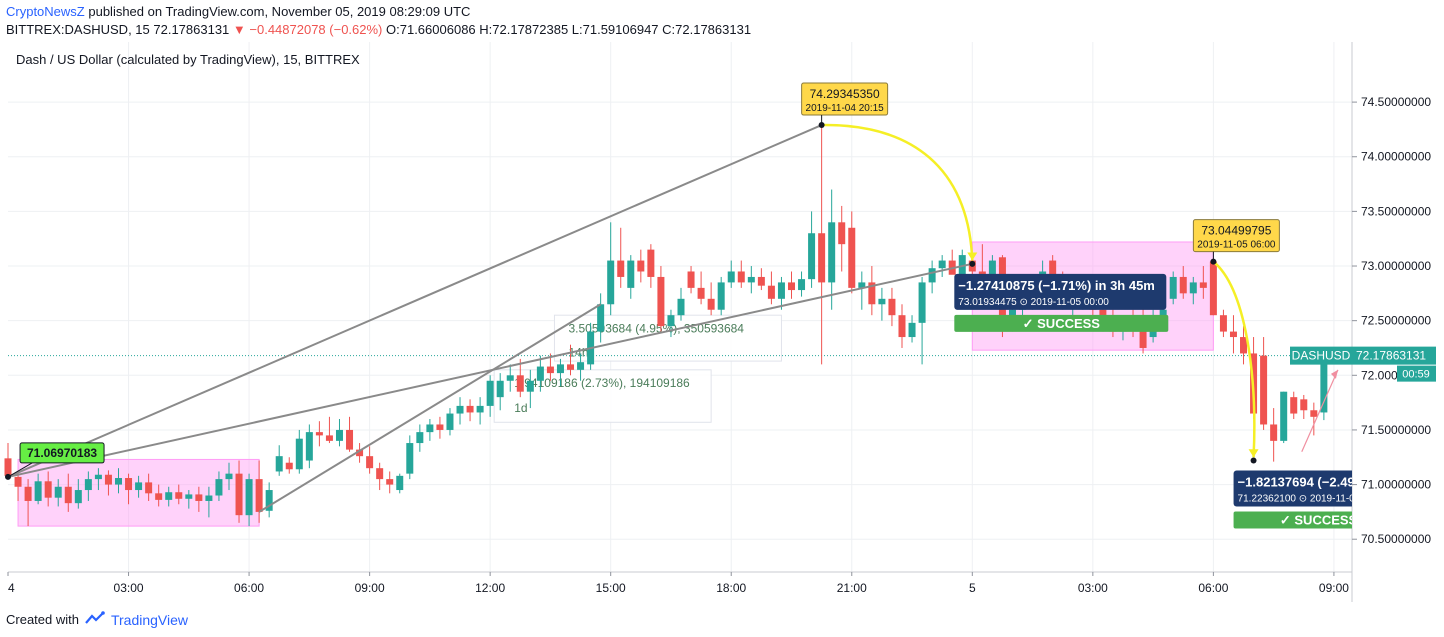  Describe the element at coordinates (852, 588) in the screenshot. I see `x-tick-label: 21:00` at that location.